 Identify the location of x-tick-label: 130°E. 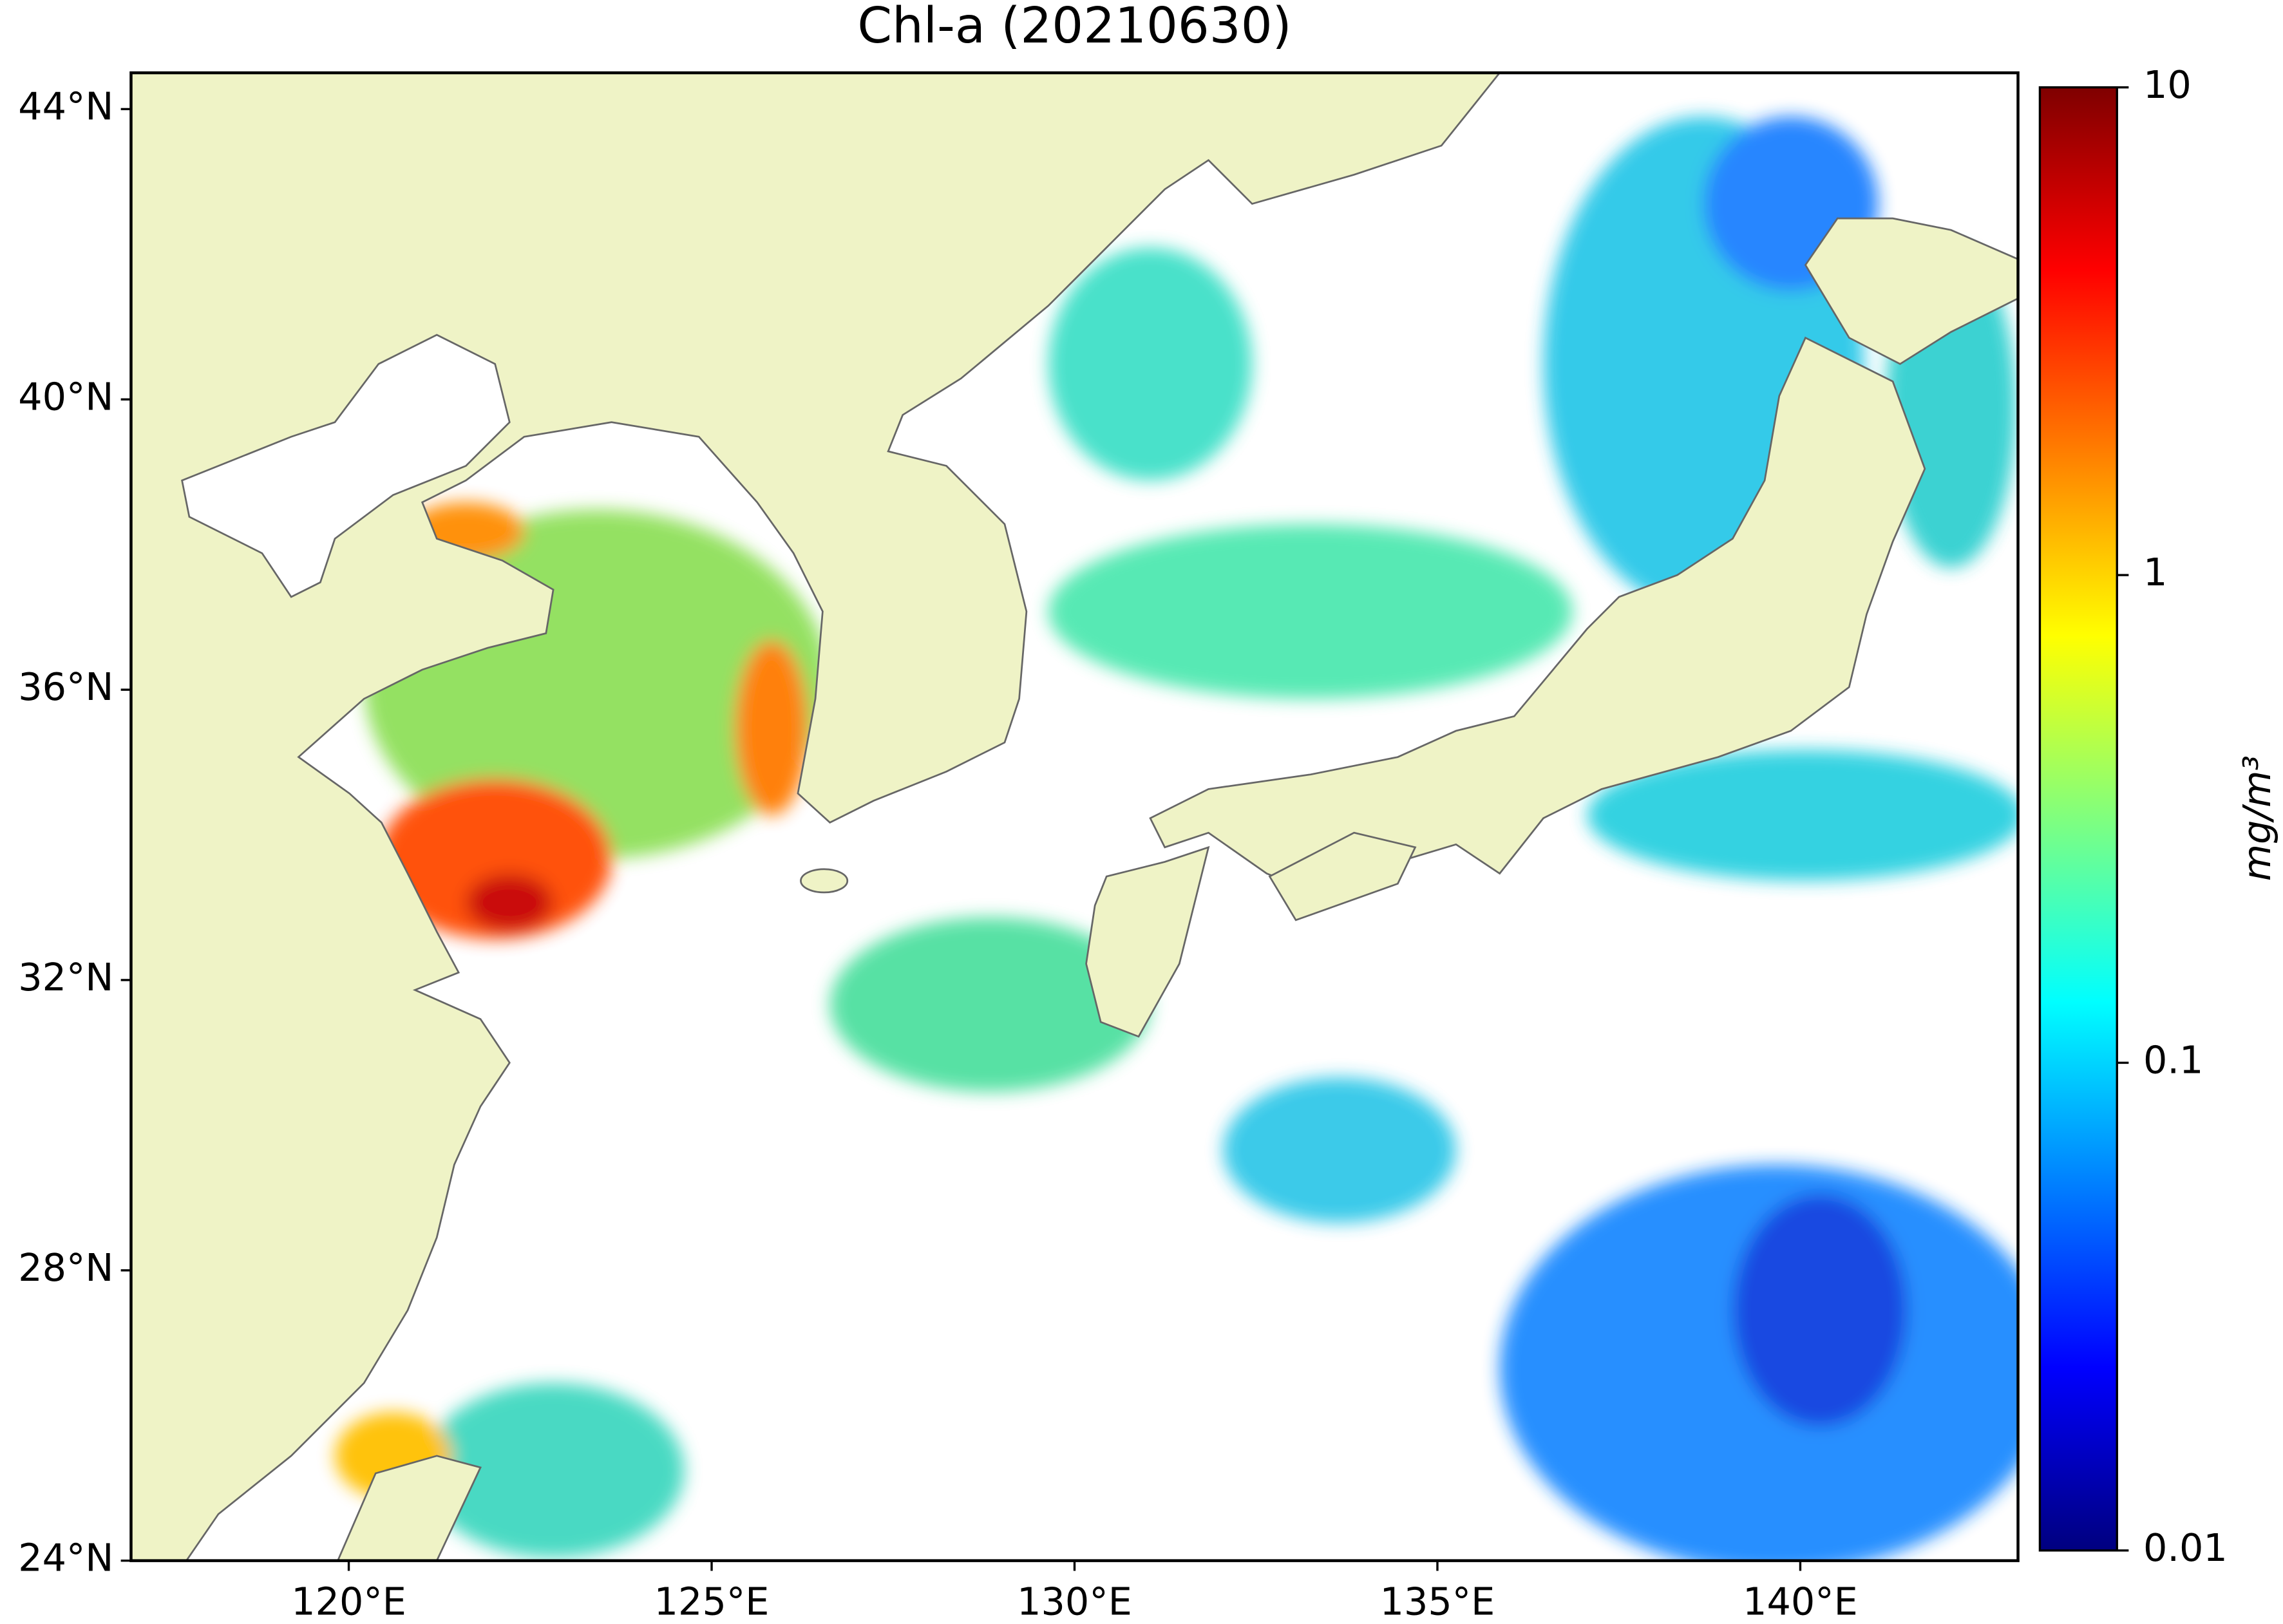
(1074, 1602).